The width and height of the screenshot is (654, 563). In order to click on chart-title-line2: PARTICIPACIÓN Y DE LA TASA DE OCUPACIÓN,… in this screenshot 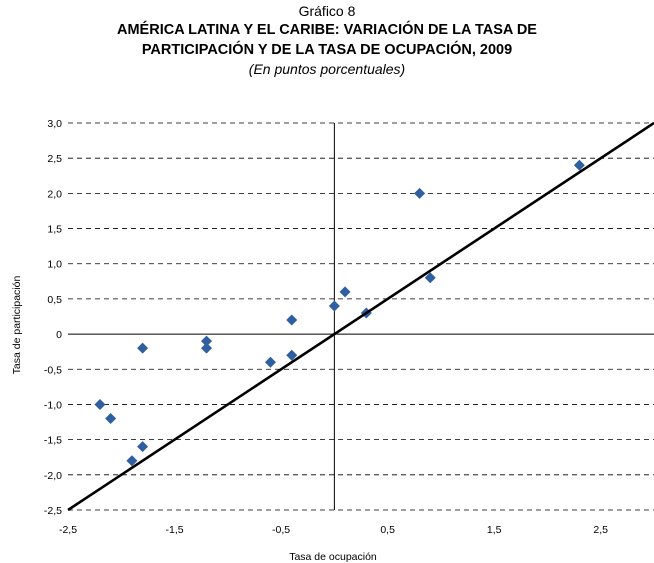, I will do `click(327, 50)`.